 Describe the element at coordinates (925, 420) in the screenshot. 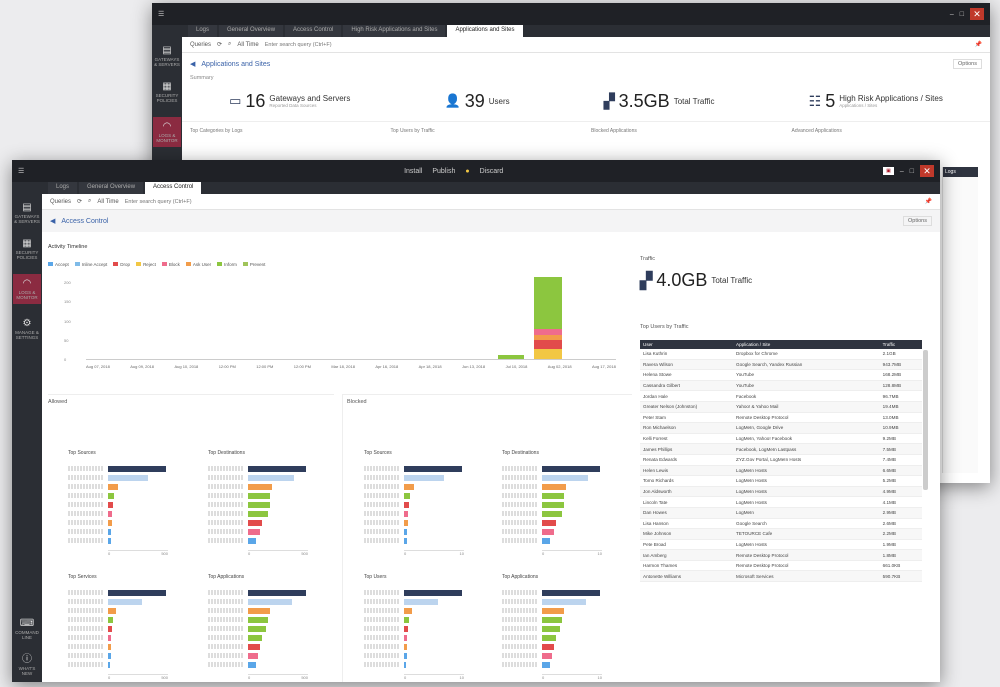

I see `table-scrollbar` at that location.